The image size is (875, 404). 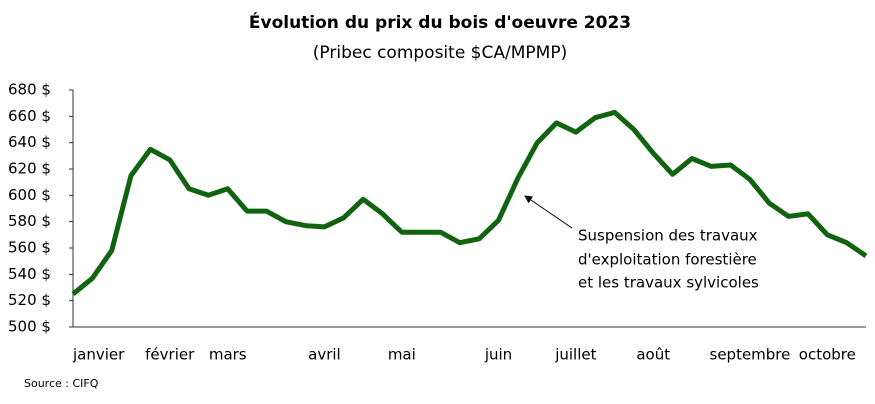 I want to click on y-tick-label: 600 $, so click(x=29, y=195).